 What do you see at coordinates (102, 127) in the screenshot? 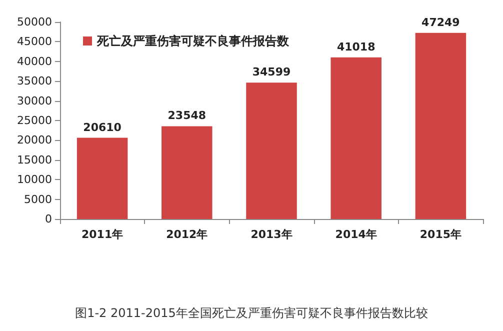
I see `data-label: 20610` at bounding box center [102, 127].